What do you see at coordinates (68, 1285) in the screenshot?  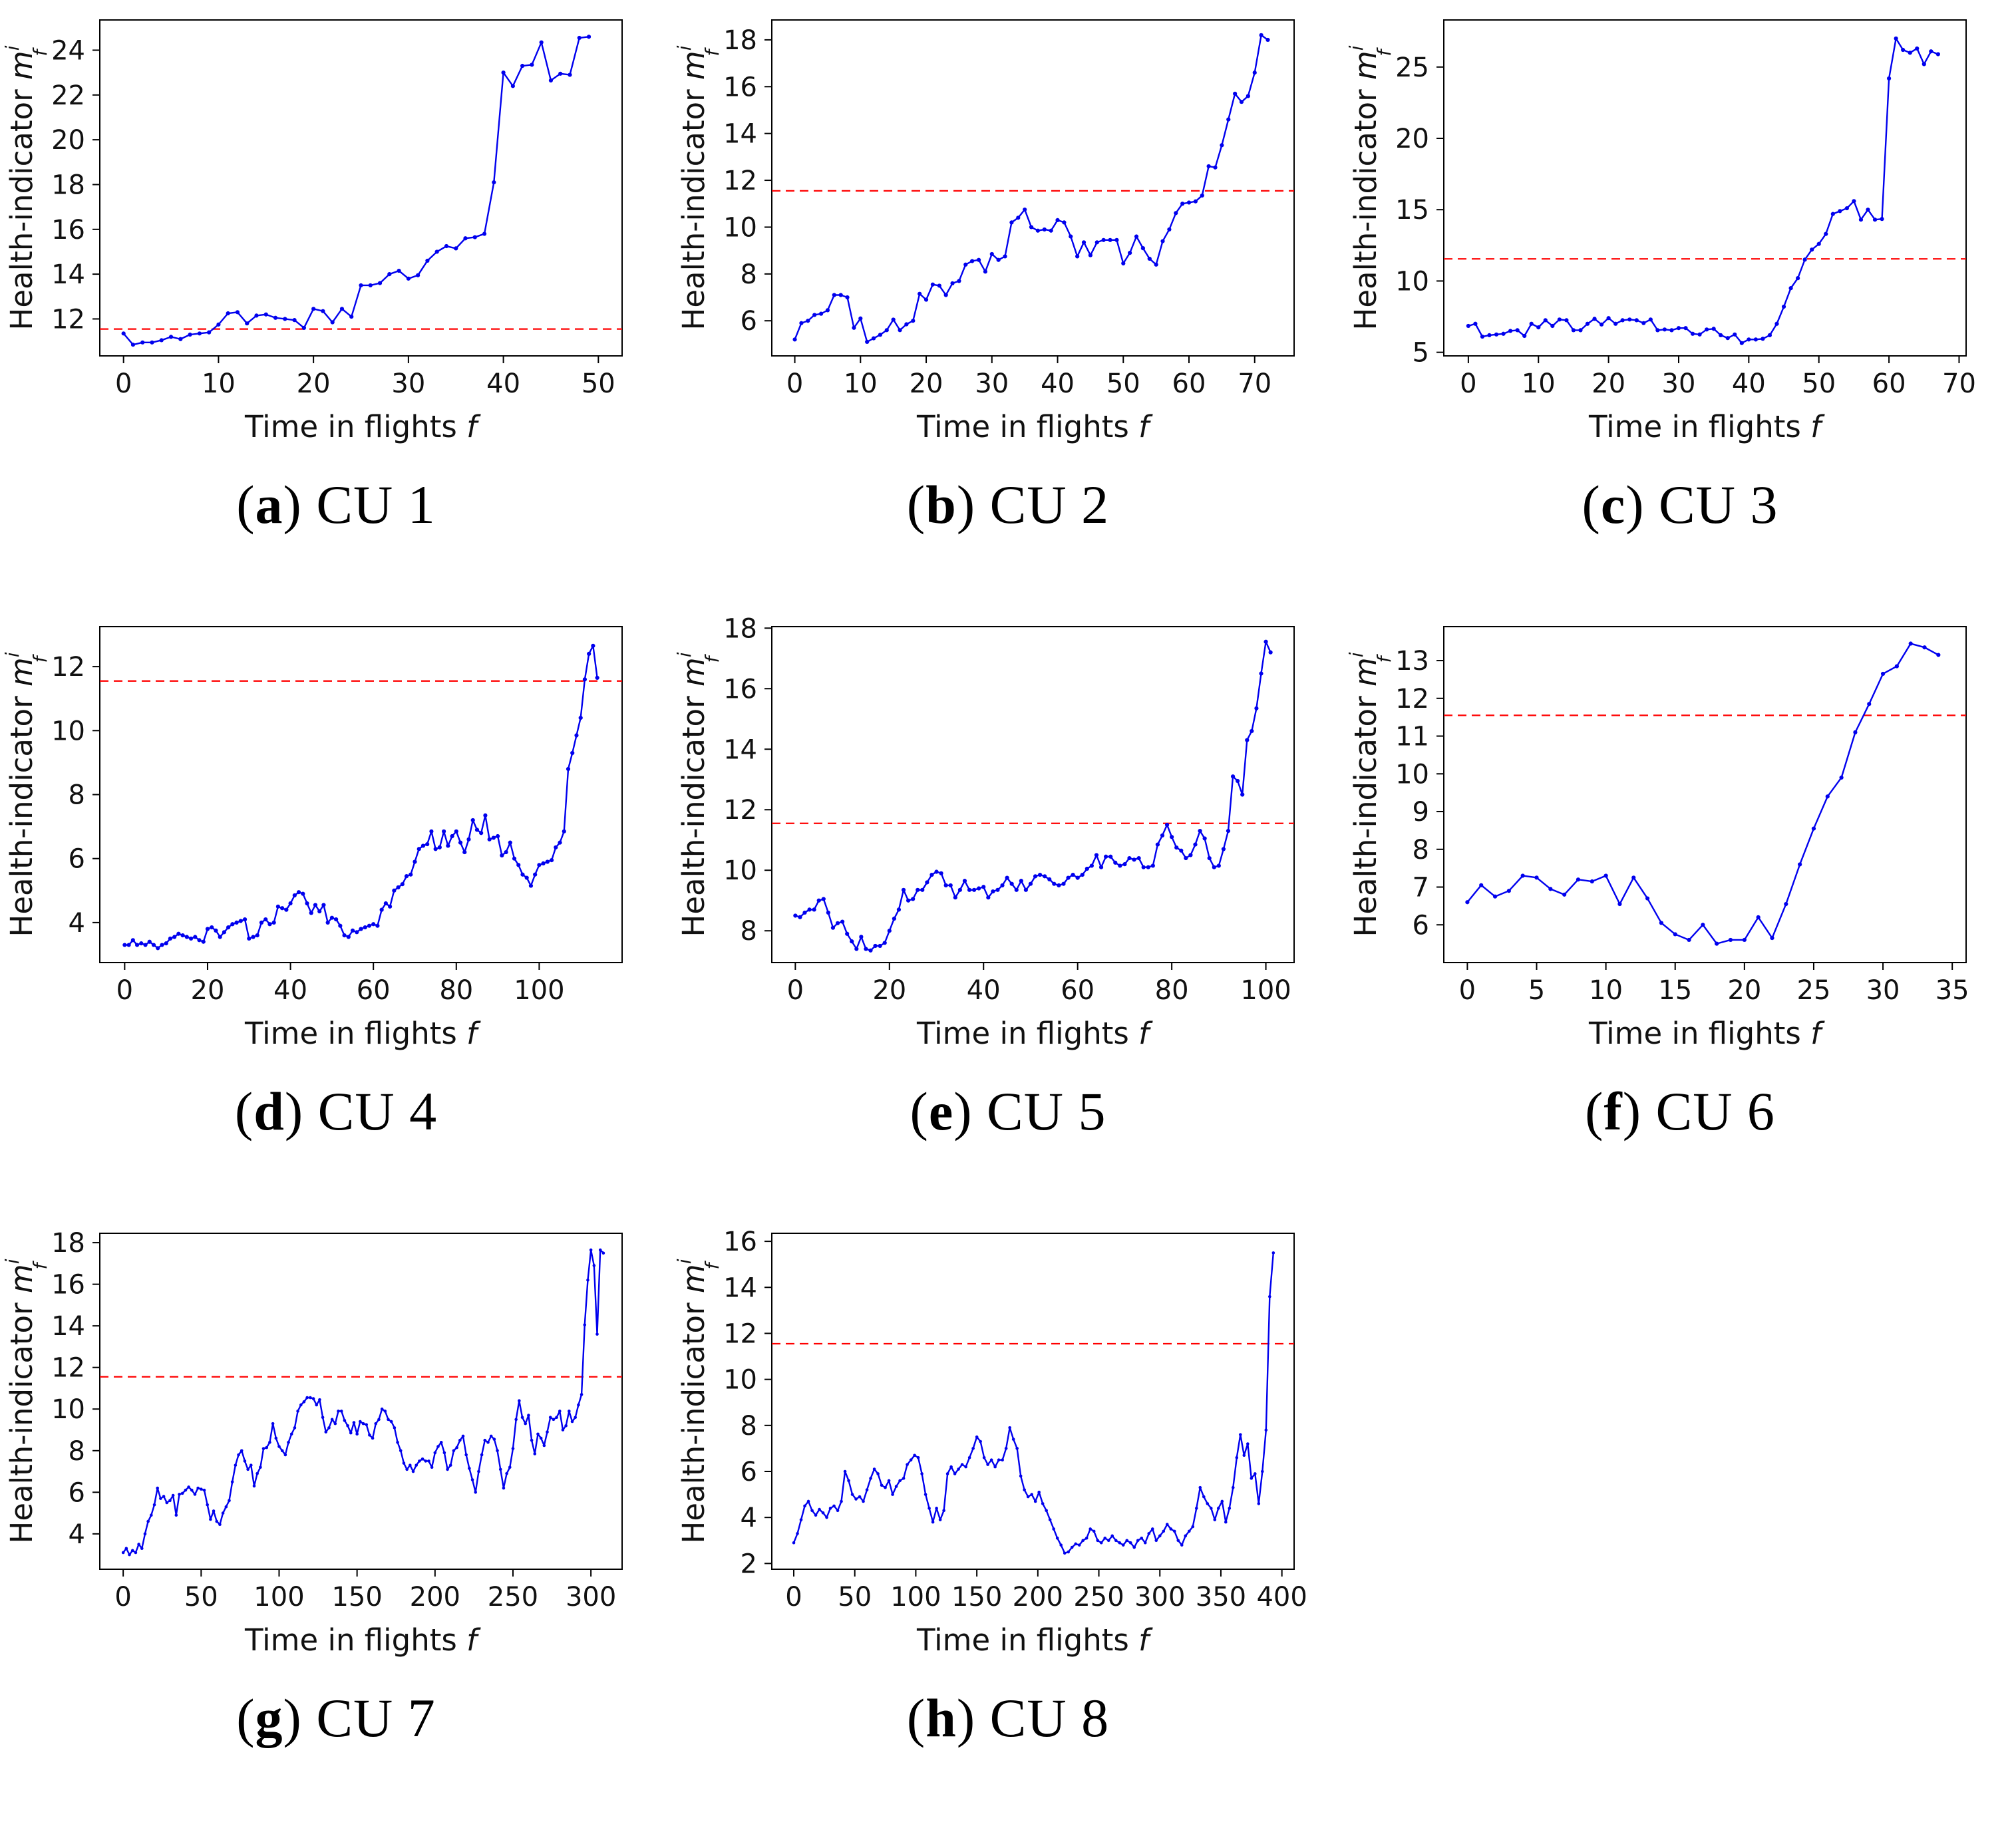 I see `y-tick-label: 16` at bounding box center [68, 1285].